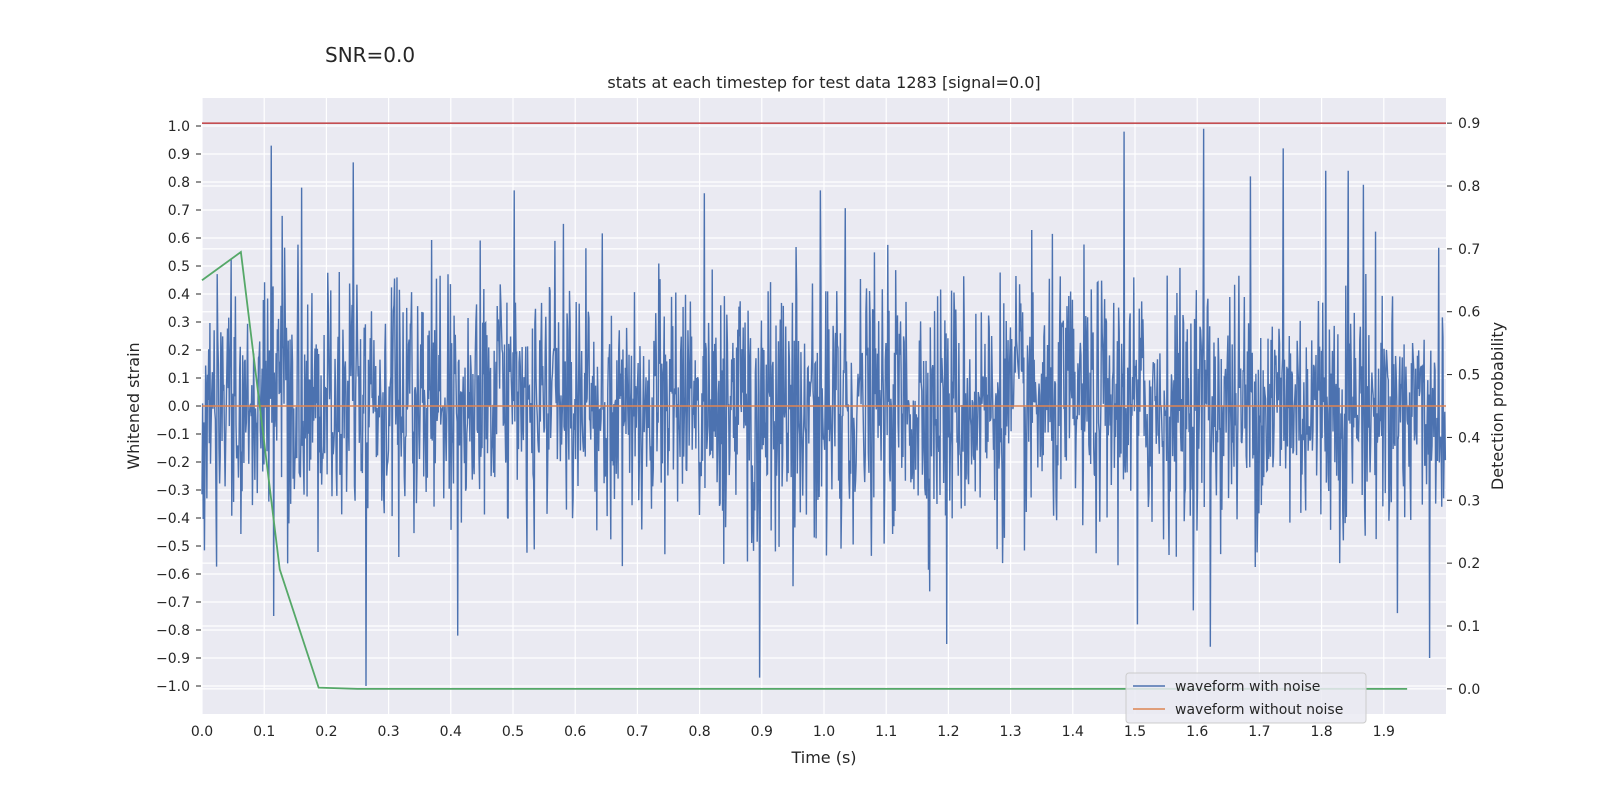 This screenshot has width=1600, height=800. I want to click on y-tick-label-right: 0.0, so click(1469, 690).